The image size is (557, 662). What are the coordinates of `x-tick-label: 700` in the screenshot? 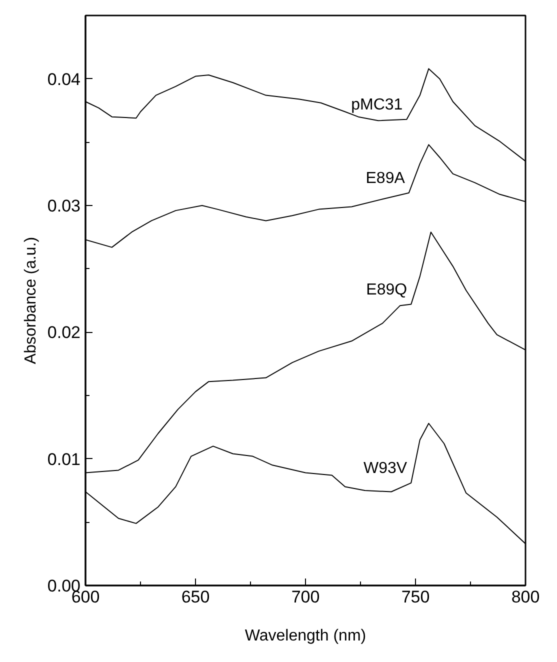 It's located at (305, 597).